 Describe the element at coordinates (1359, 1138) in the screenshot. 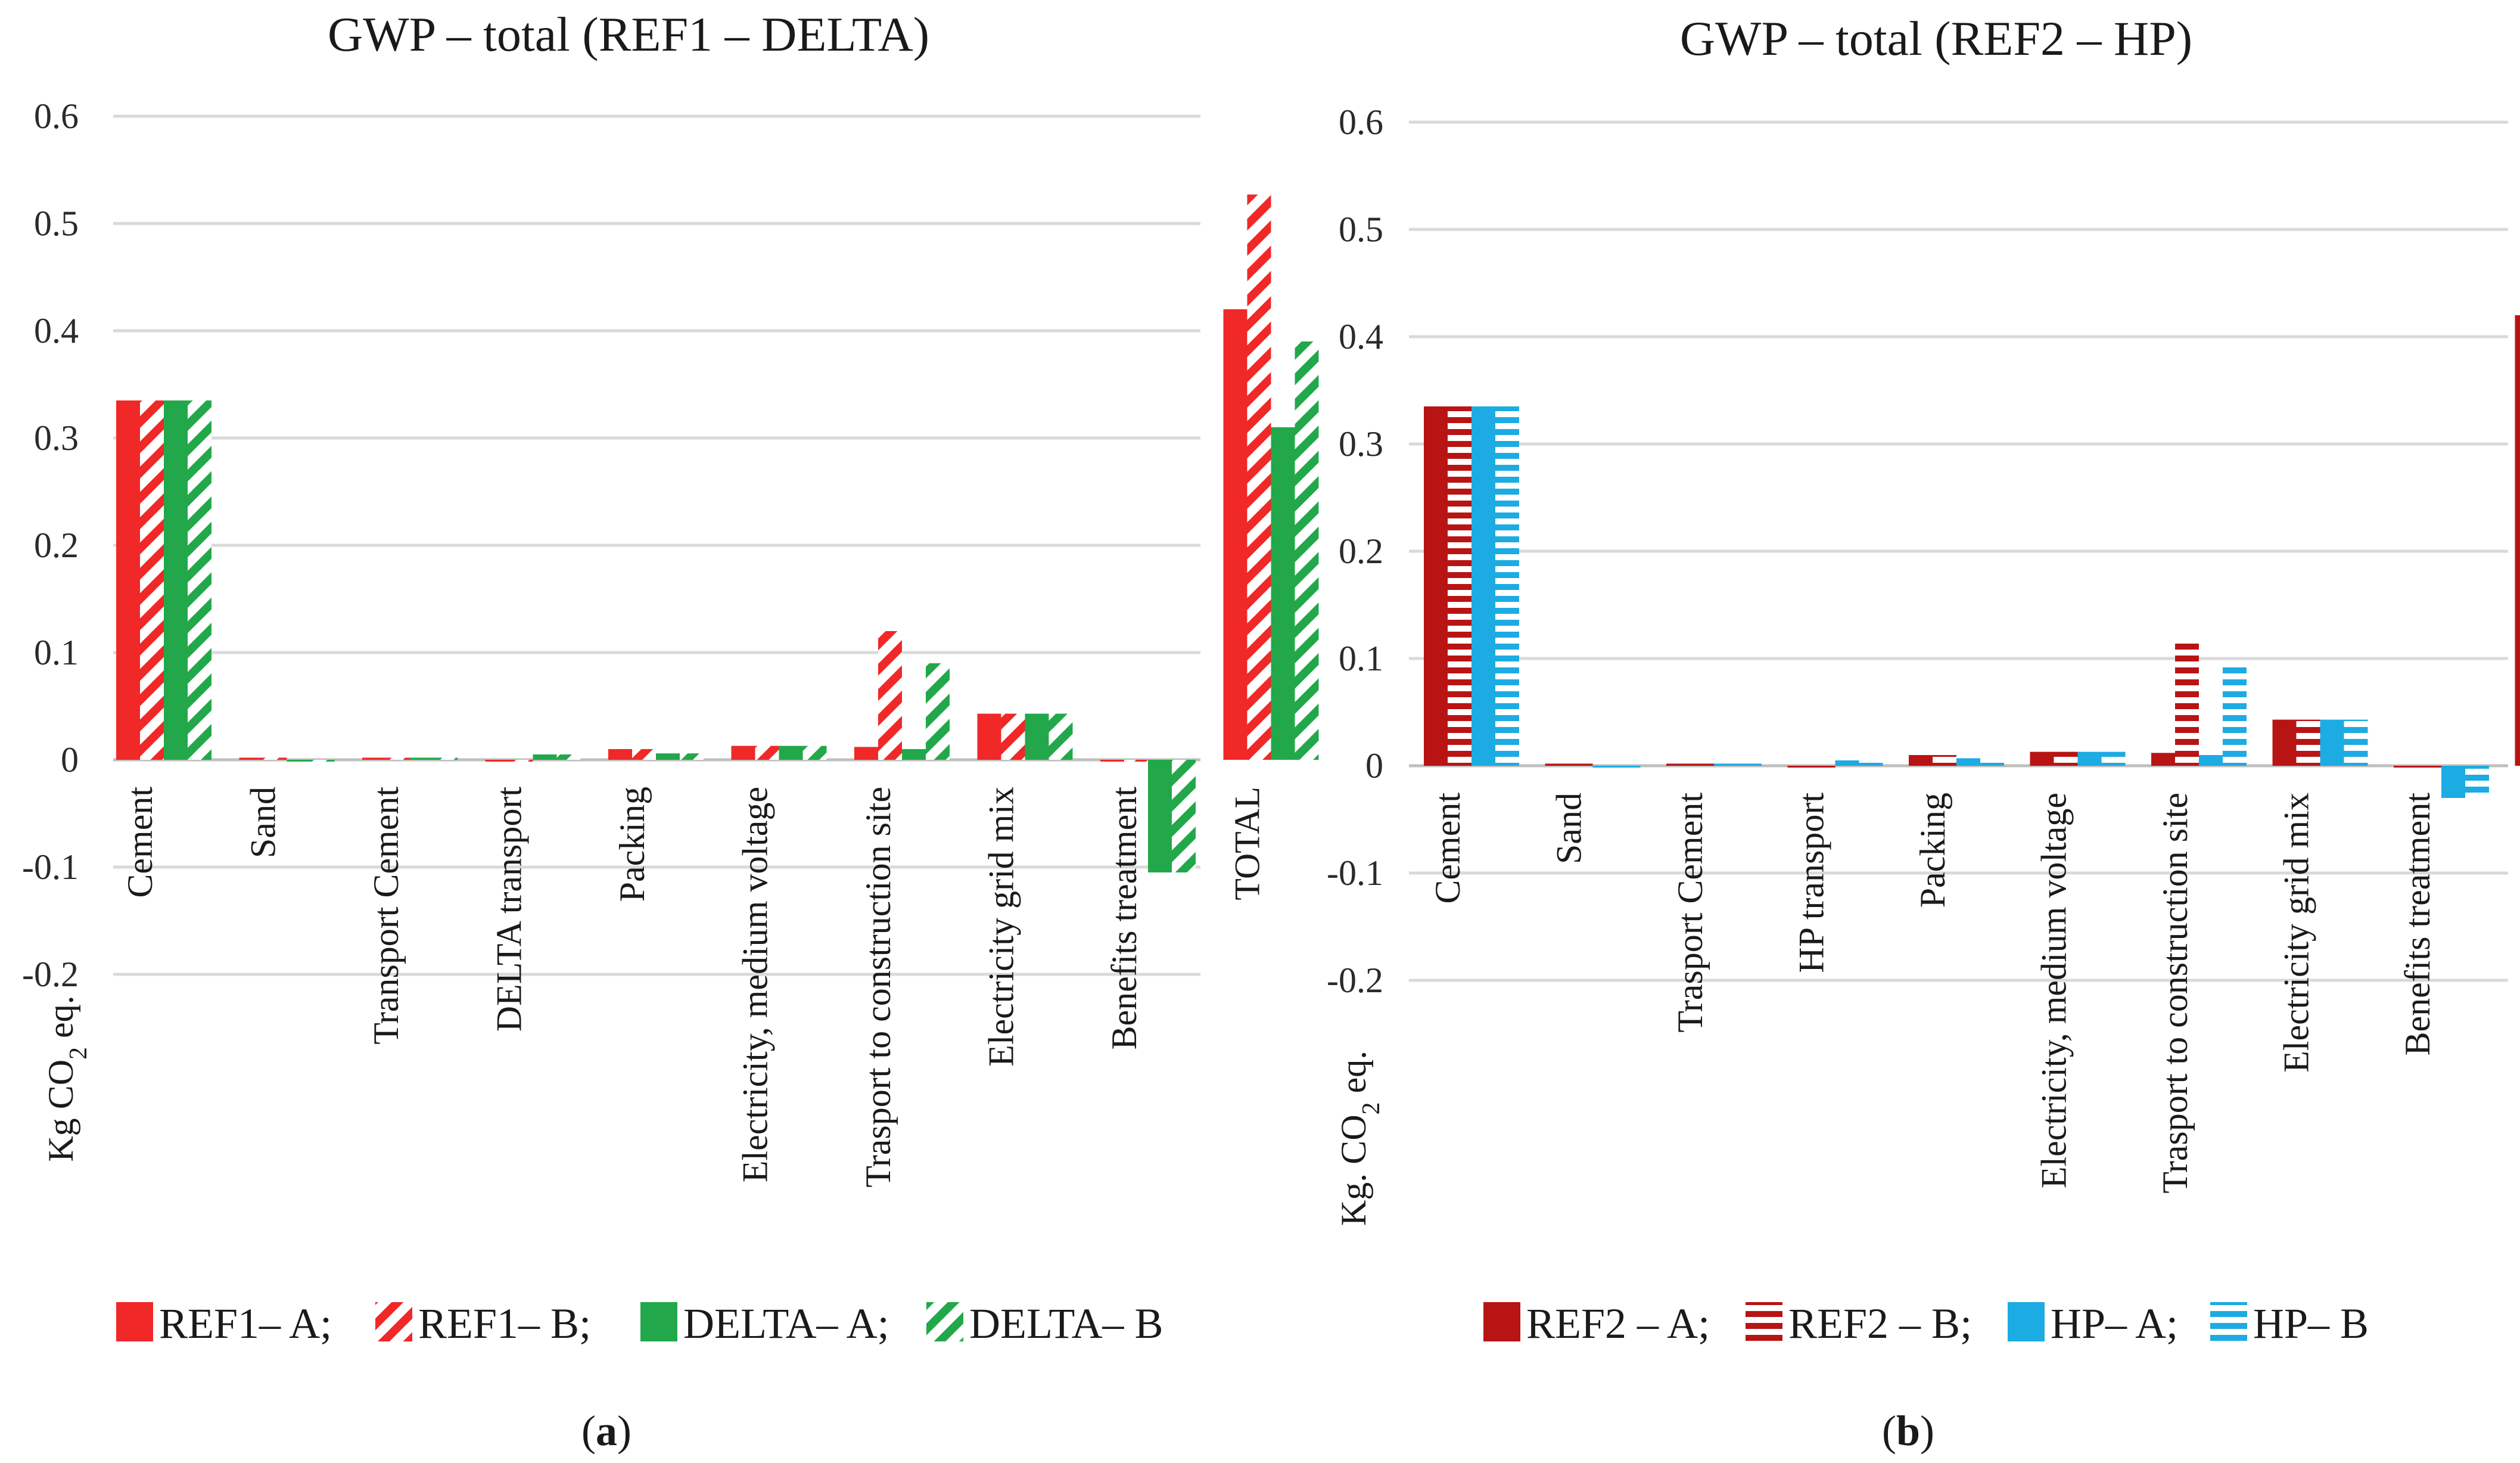

I see `y-axis-label: Kg. CO2 eq.` at that location.